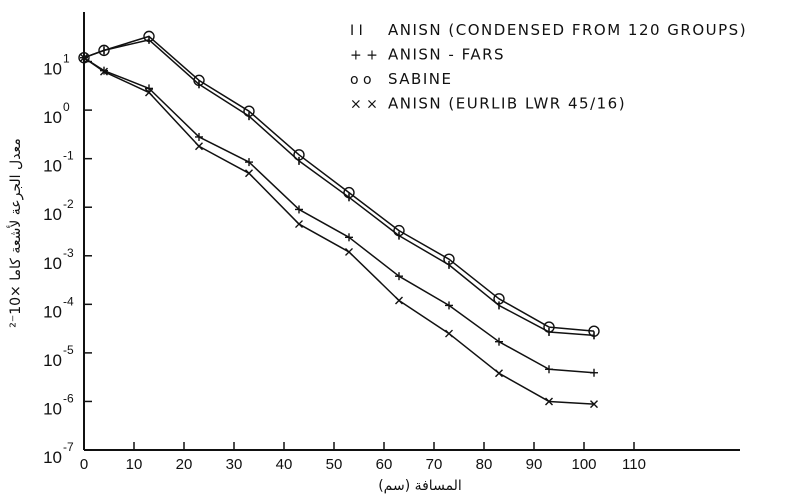  I want to click on y-axis-label: معدل الجرعة لأشعة كاما ×10⁻², so click(15, 233).